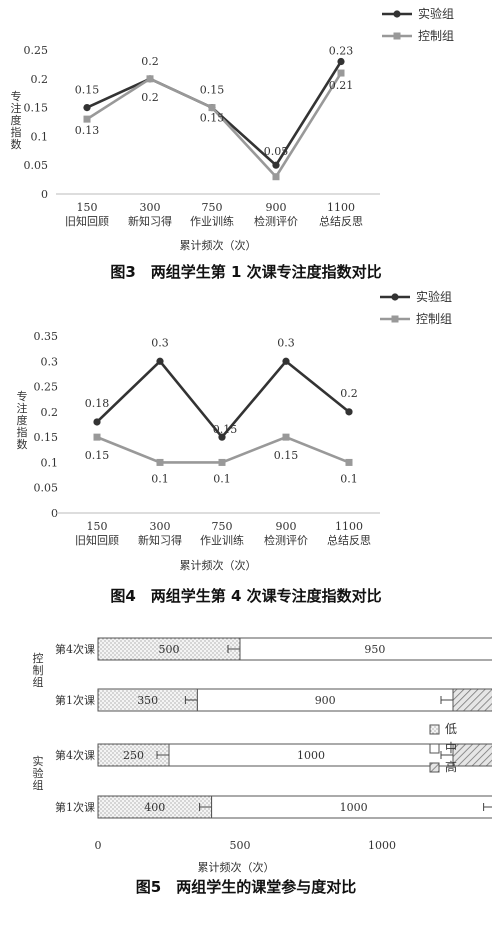 Image resolution: width=492 pixels, height=927 pixels. What do you see at coordinates (325, 700) in the screenshot?
I see `bar-value-label: 900` at bounding box center [325, 700].